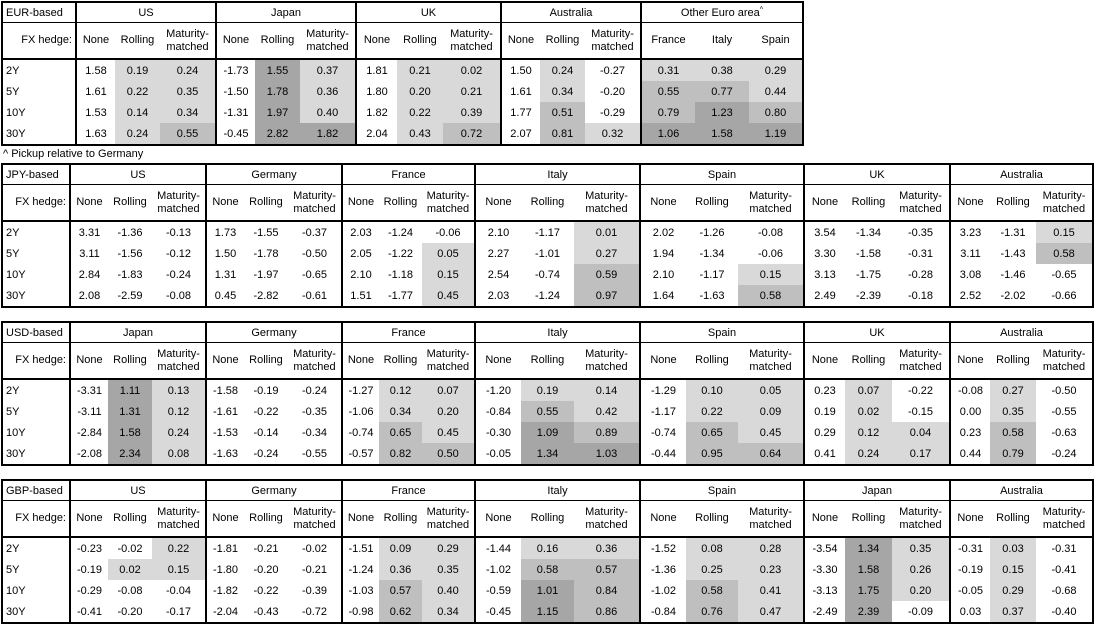 Image resolution: width=1094 pixels, height=642 pixels. I want to click on data-cell: 0.40, so click(328, 112).